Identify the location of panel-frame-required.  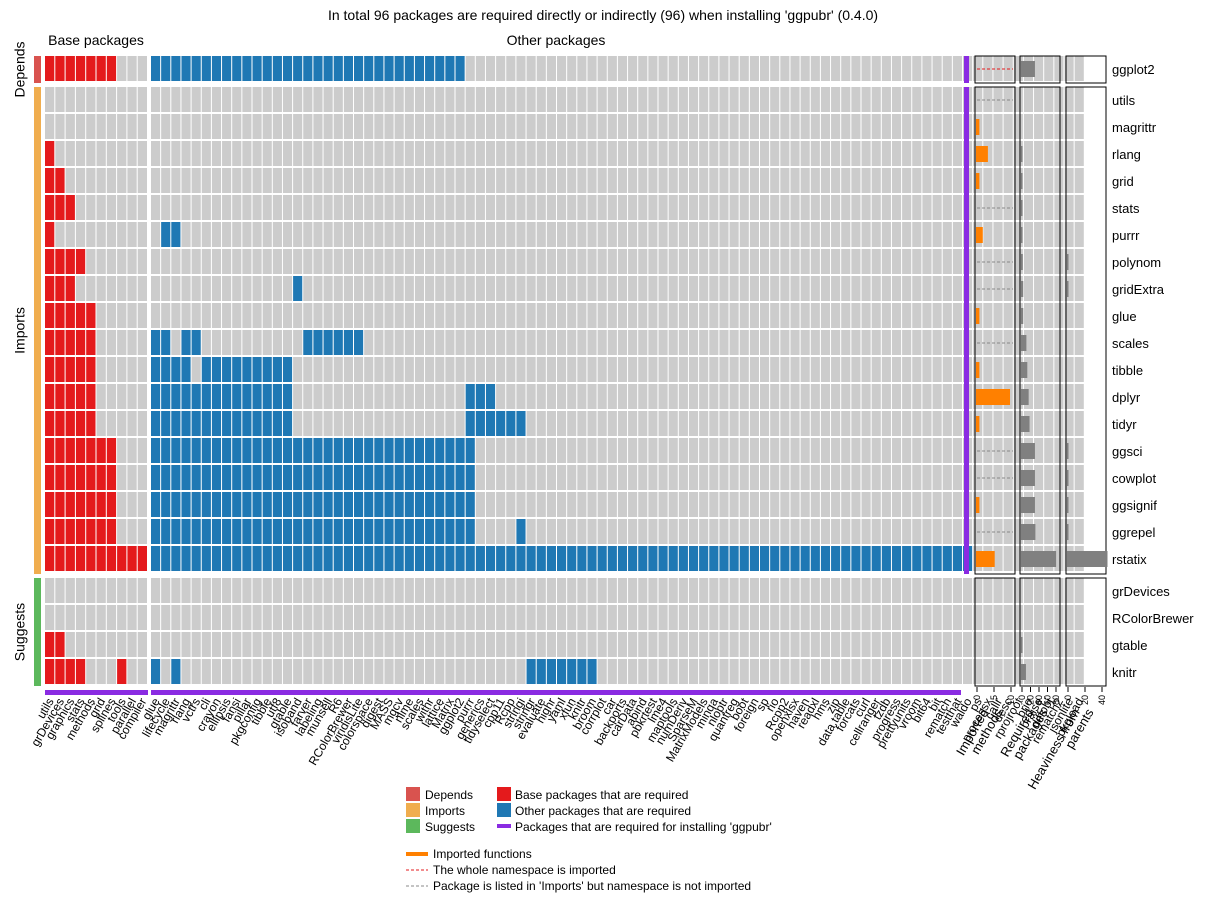
(1040, 69).